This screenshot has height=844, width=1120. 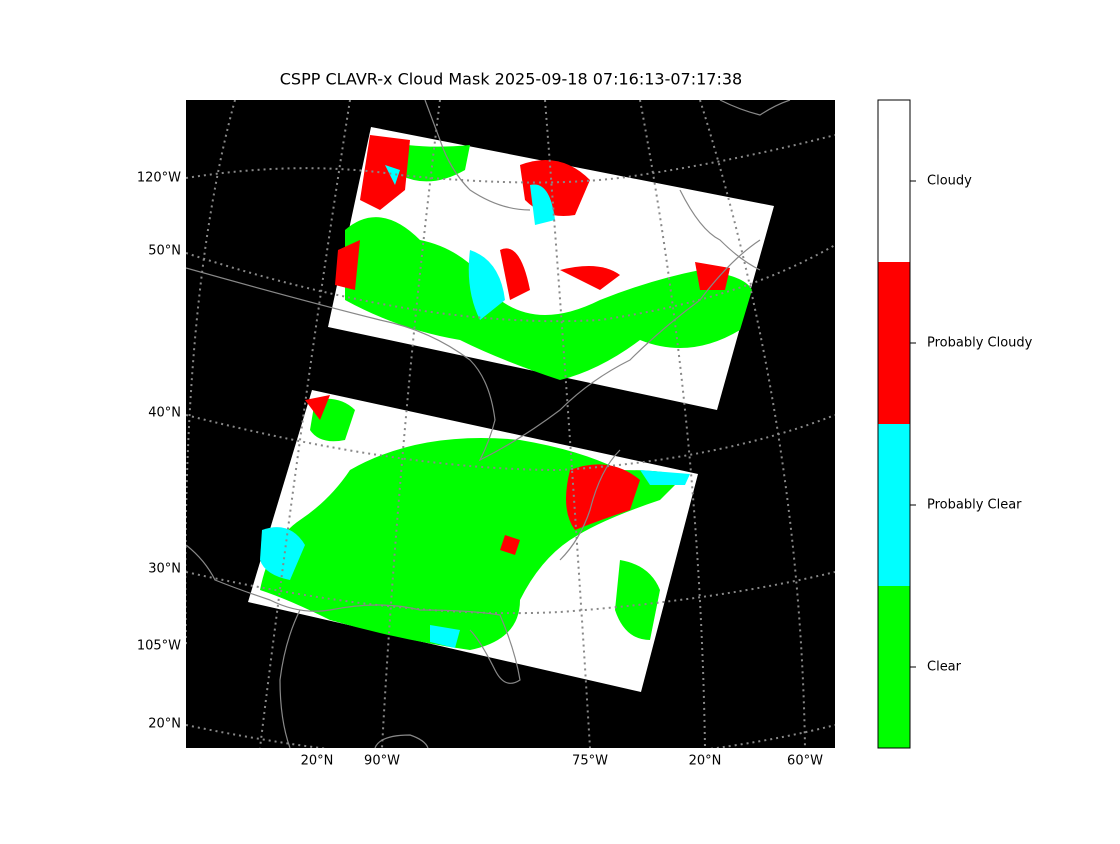 I want to click on lat-lon-label: 40°N, so click(x=164, y=413).